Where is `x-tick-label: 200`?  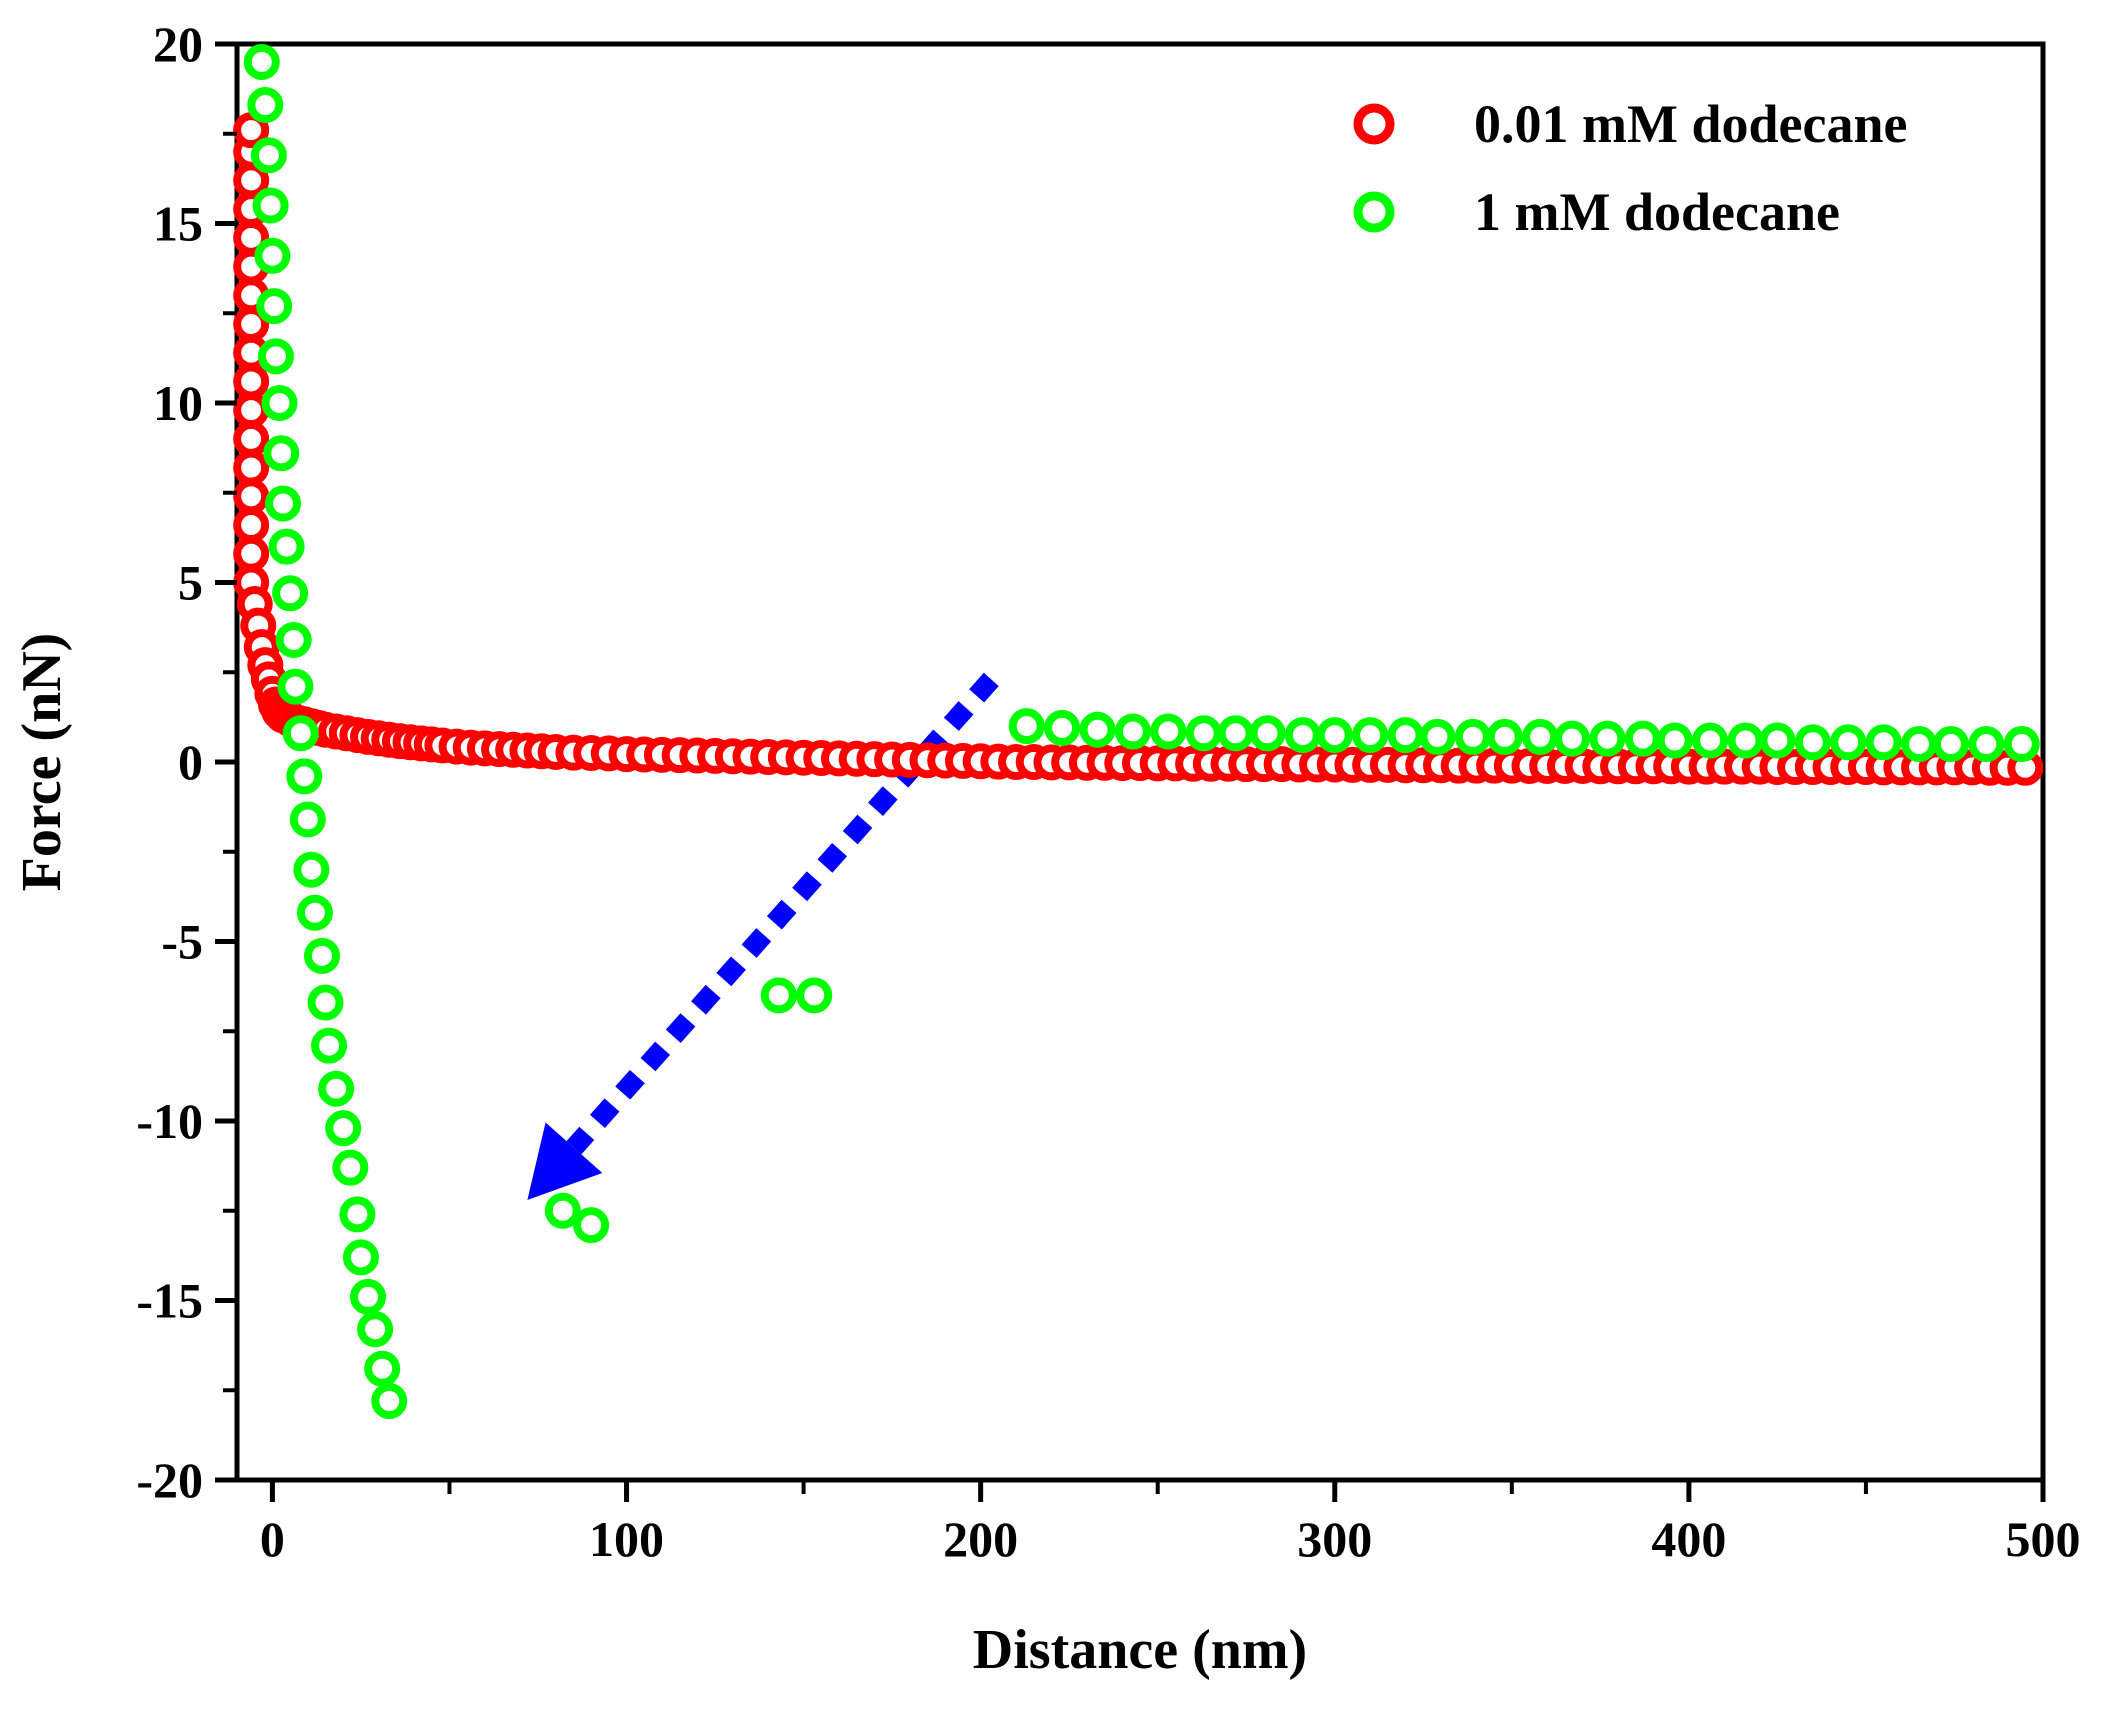
x-tick-label: 200 is located at coordinates (980, 1539).